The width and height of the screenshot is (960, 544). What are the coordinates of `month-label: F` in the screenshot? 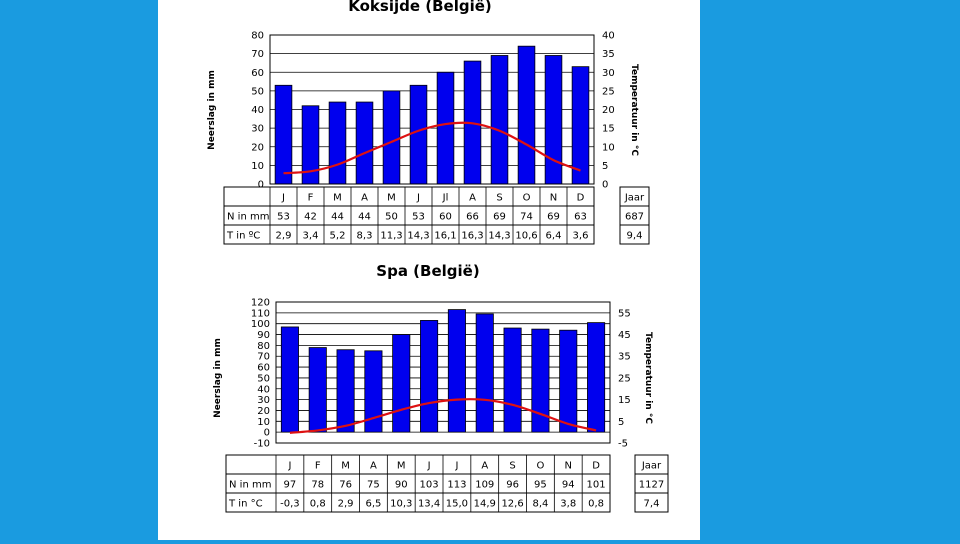 It's located at (318, 466).